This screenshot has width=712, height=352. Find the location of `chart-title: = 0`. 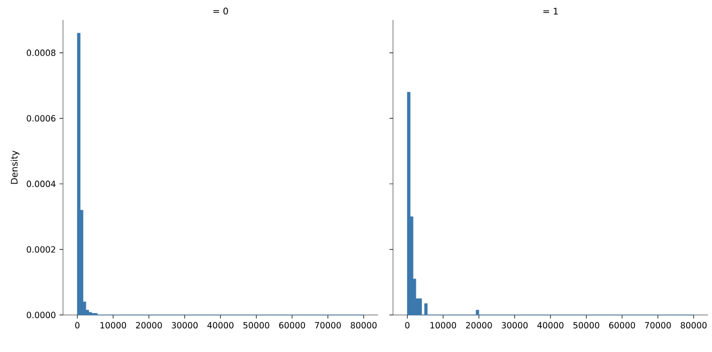

chart-title: = 0 is located at coordinates (220, 11).